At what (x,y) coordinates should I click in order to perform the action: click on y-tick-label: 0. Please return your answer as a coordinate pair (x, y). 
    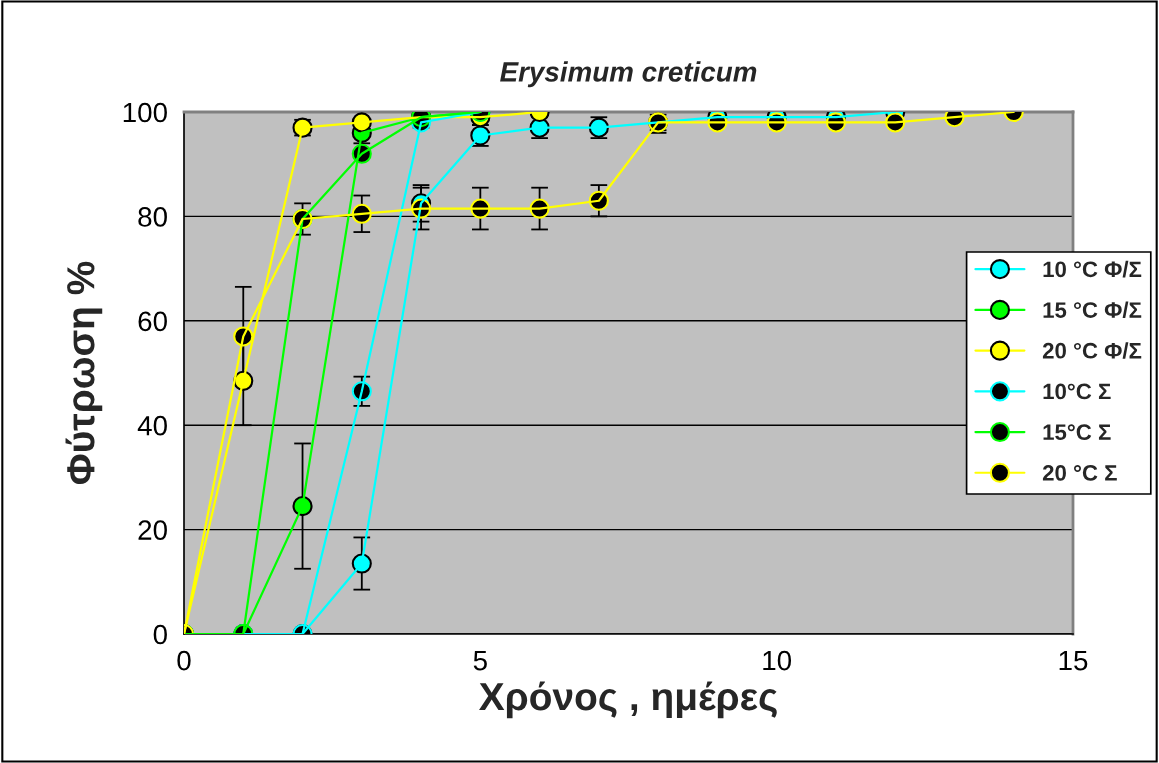
    Looking at the image, I should click on (160, 634).